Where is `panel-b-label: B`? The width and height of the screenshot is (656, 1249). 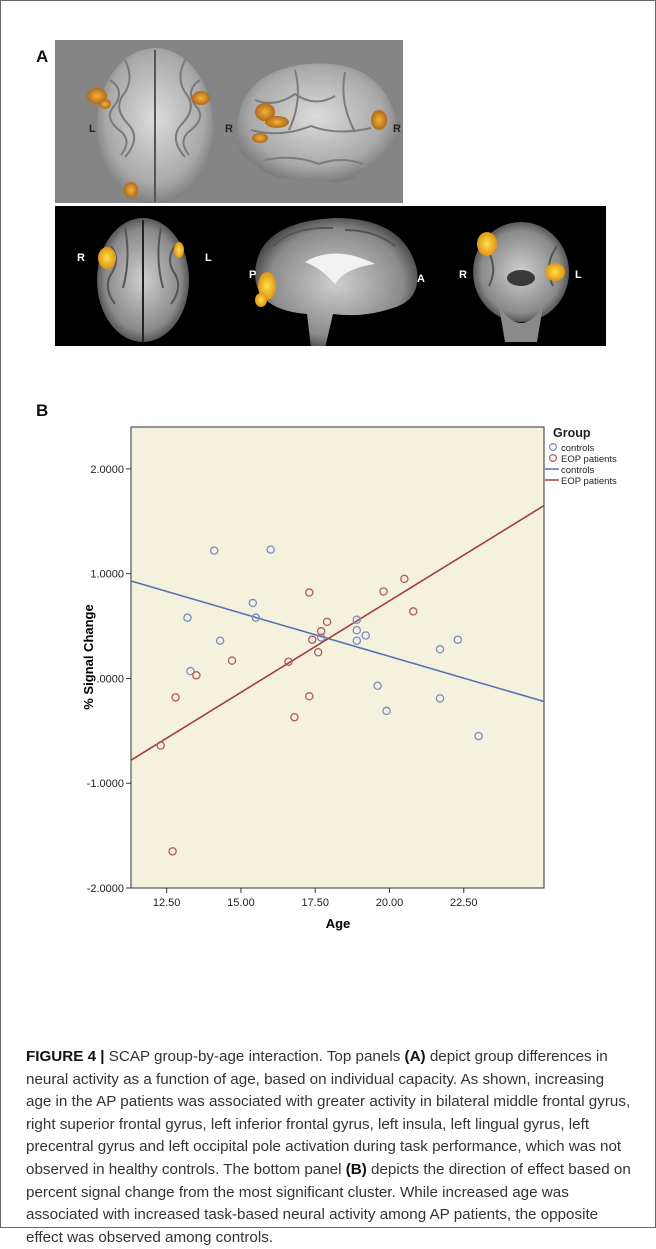
panel-b-label: B is located at coordinates (42, 410).